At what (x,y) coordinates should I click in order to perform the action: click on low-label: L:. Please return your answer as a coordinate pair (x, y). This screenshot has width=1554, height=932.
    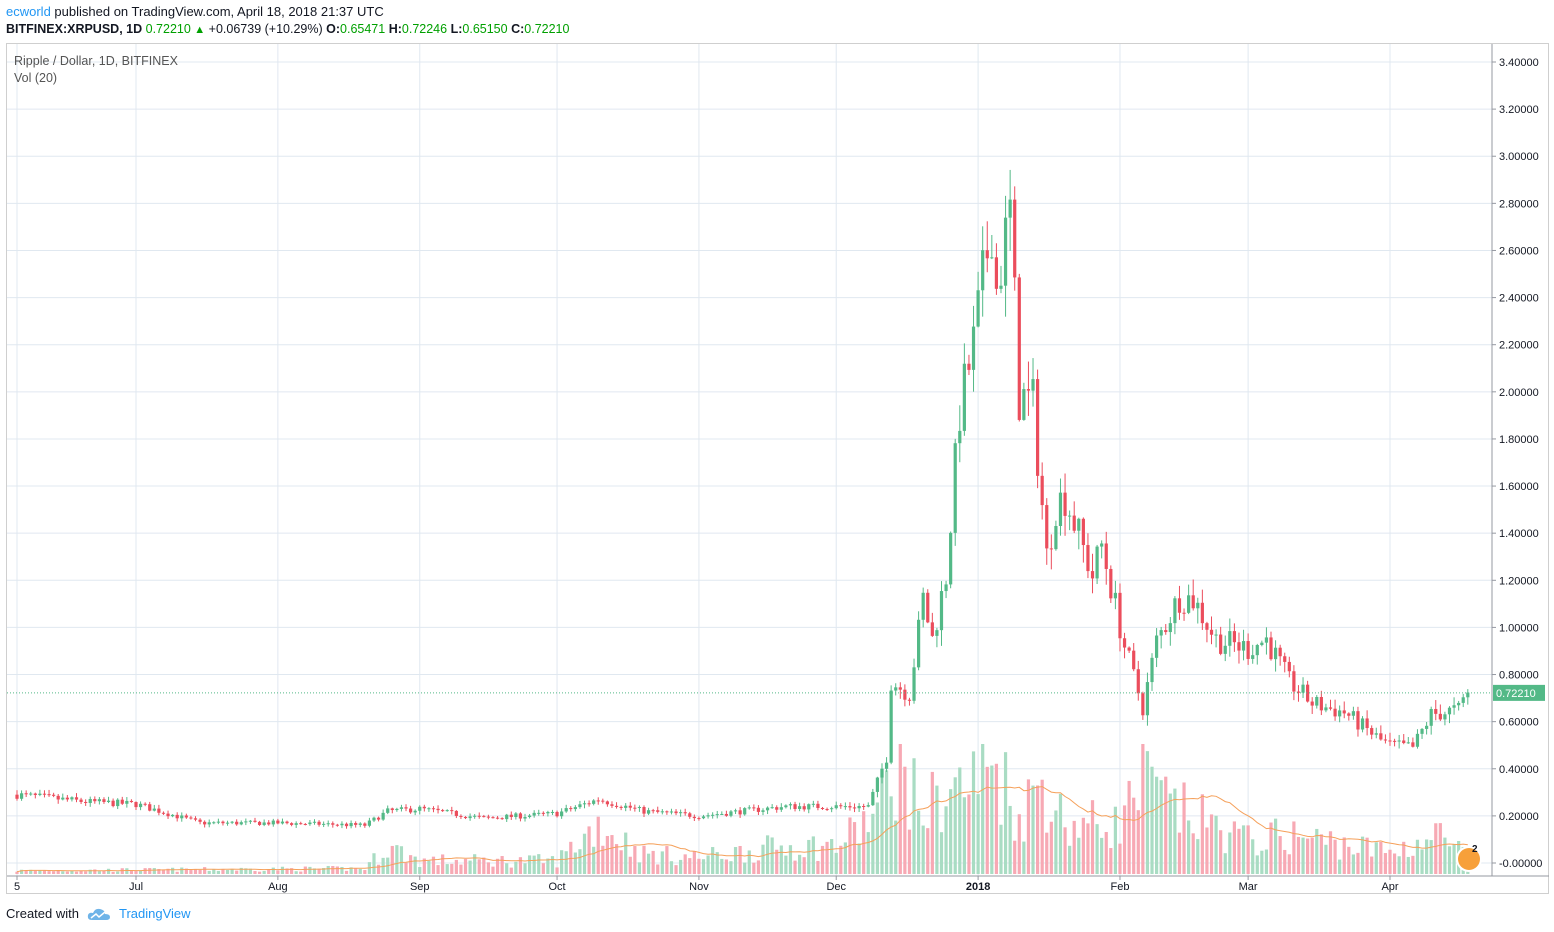
    Looking at the image, I should click on (456, 29).